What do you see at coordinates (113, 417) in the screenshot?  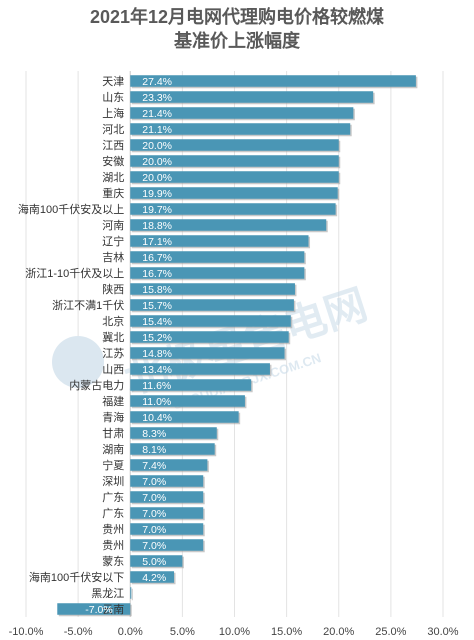 I see `category-label: 青海` at bounding box center [113, 417].